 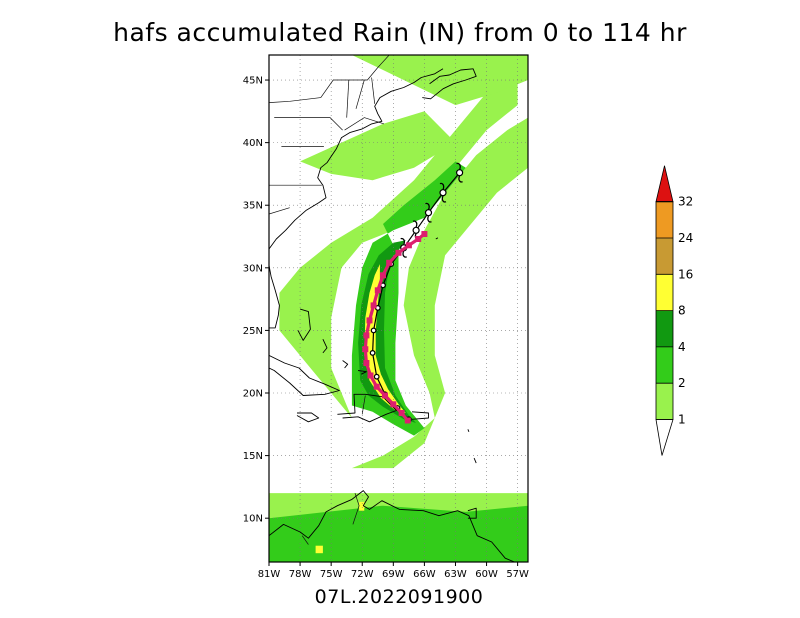 What do you see at coordinates (253, 81) in the screenshot?
I see `lat-tick-label-7: 45N` at bounding box center [253, 81].